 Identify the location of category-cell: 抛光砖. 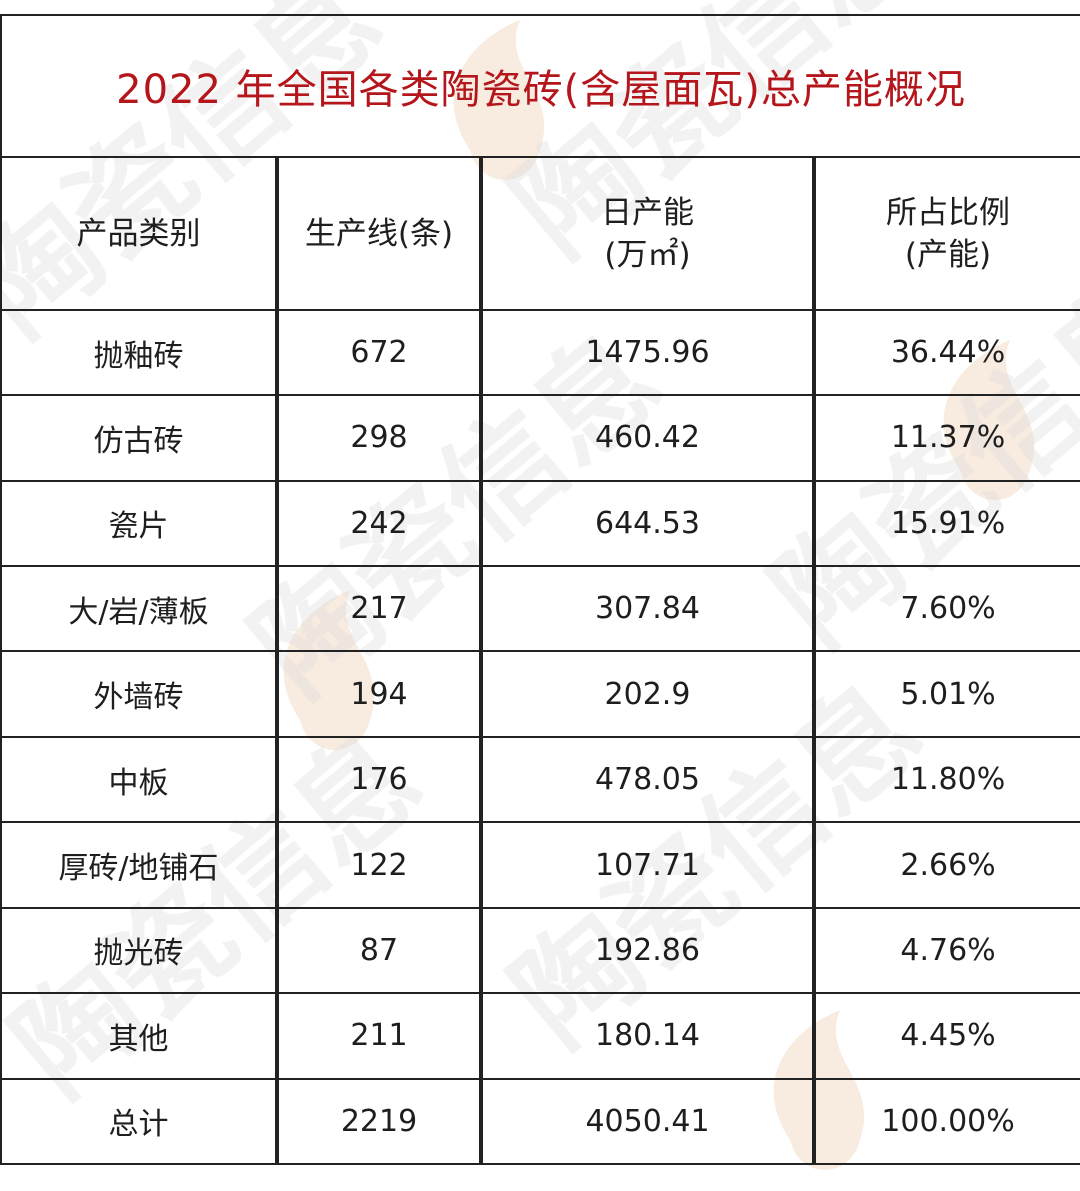
(139, 950).